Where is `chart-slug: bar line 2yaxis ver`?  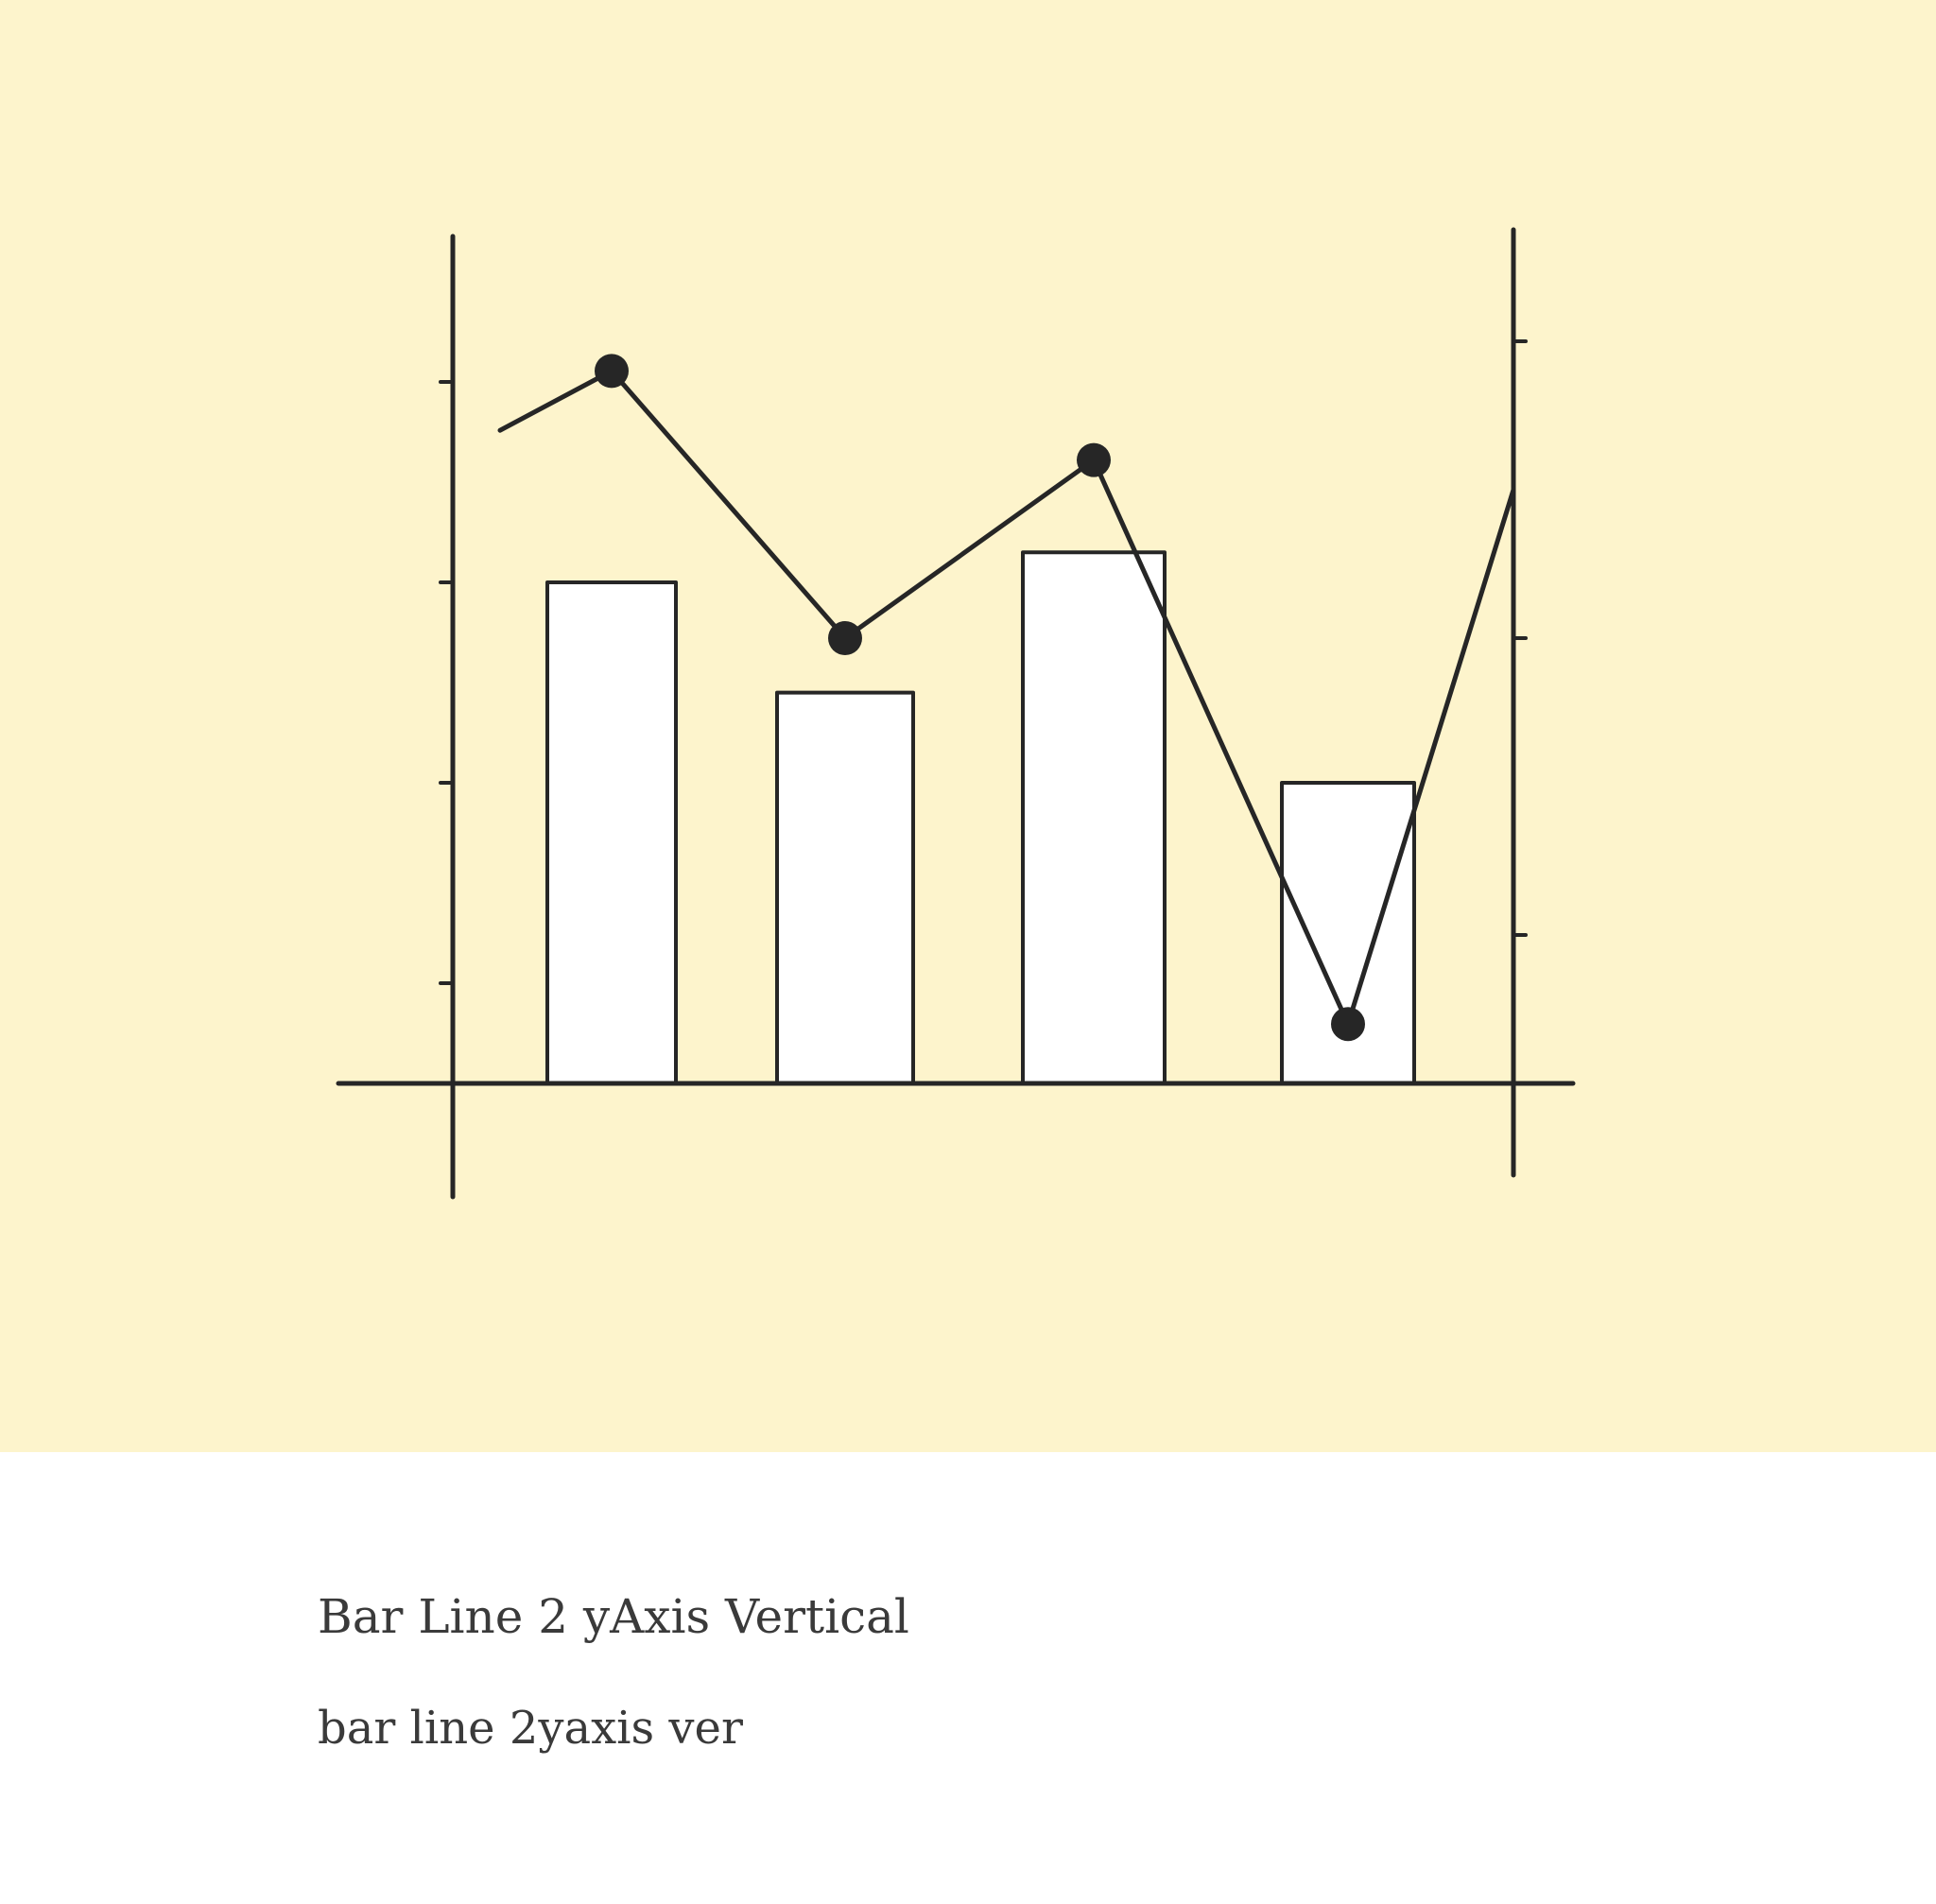 chart-slug: bar line 2yaxis ver is located at coordinates (1074, 1729).